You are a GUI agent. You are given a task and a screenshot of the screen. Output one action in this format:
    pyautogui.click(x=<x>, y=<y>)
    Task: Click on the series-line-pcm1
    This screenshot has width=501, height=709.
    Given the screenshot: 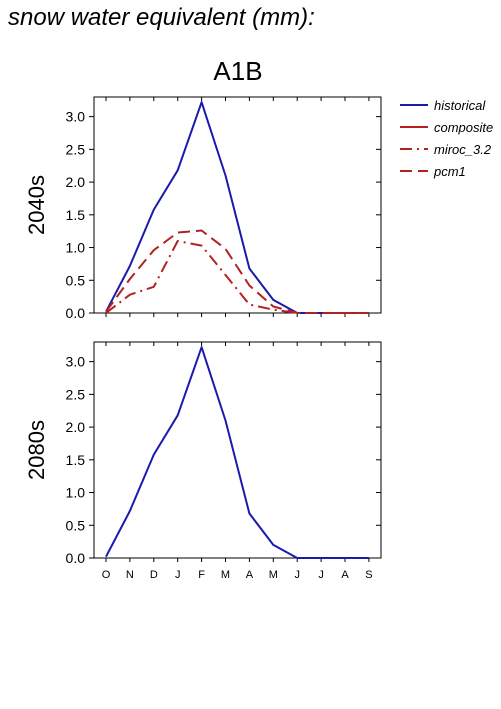 What is the action you would take?
    pyautogui.click(x=237, y=271)
    